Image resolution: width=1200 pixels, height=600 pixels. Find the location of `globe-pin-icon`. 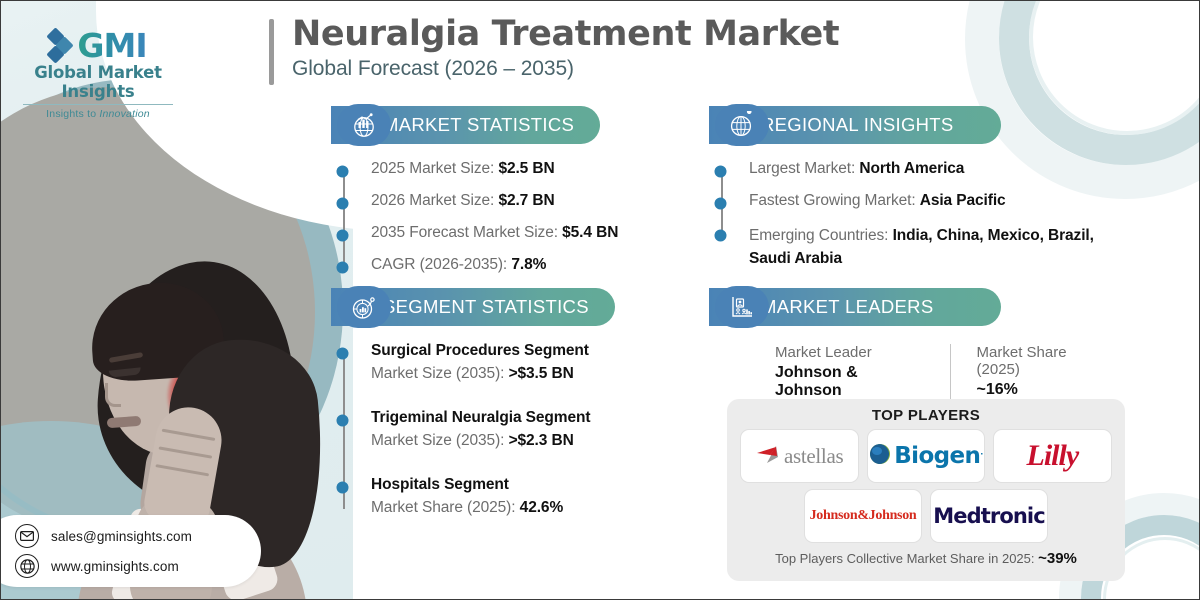

globe-pin-icon is located at coordinates (742, 125).